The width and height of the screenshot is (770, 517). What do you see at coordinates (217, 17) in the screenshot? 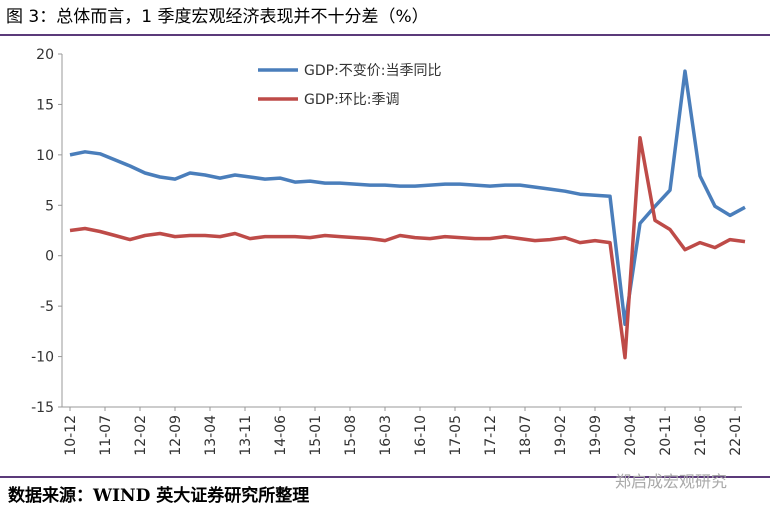
I see `chart-title: 图 3：总体而言，1 季度宏观经济表现并不十分差（%）` at bounding box center [217, 17].